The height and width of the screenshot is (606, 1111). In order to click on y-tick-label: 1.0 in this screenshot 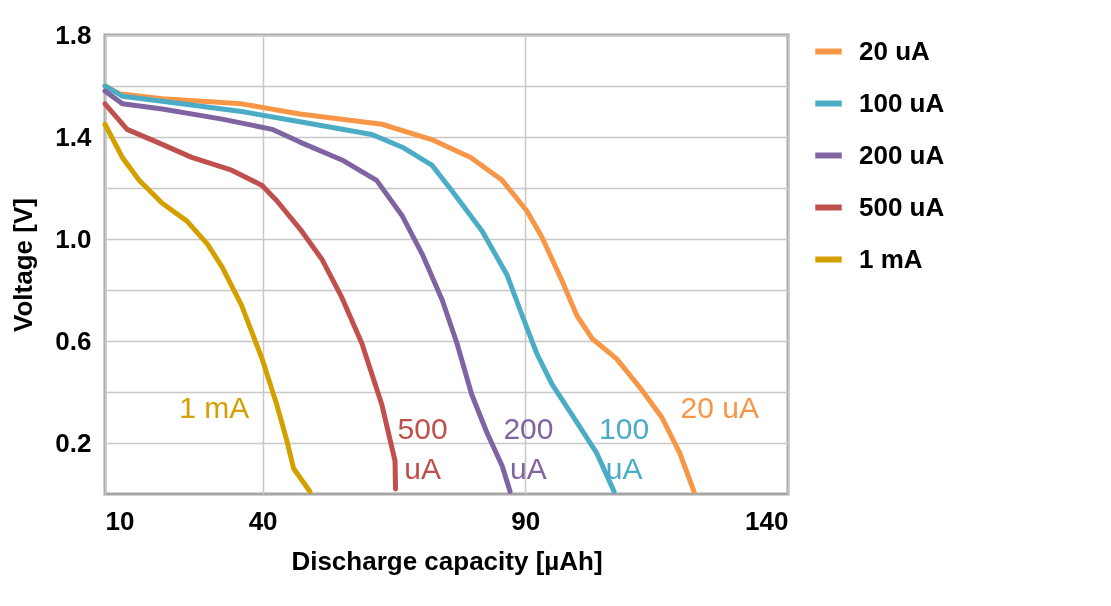, I will do `click(73, 238)`.